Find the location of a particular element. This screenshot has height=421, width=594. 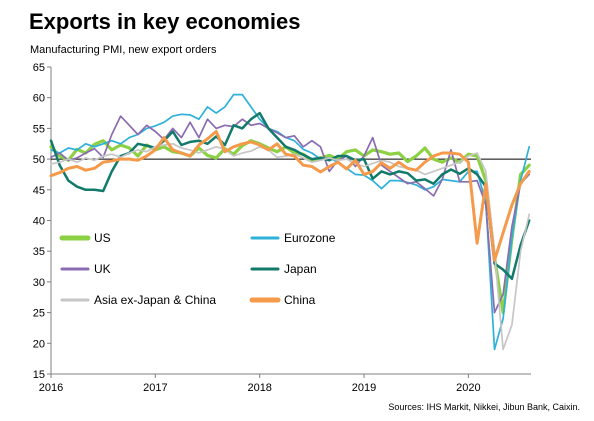

legend-label: US is located at coordinates (102, 238).